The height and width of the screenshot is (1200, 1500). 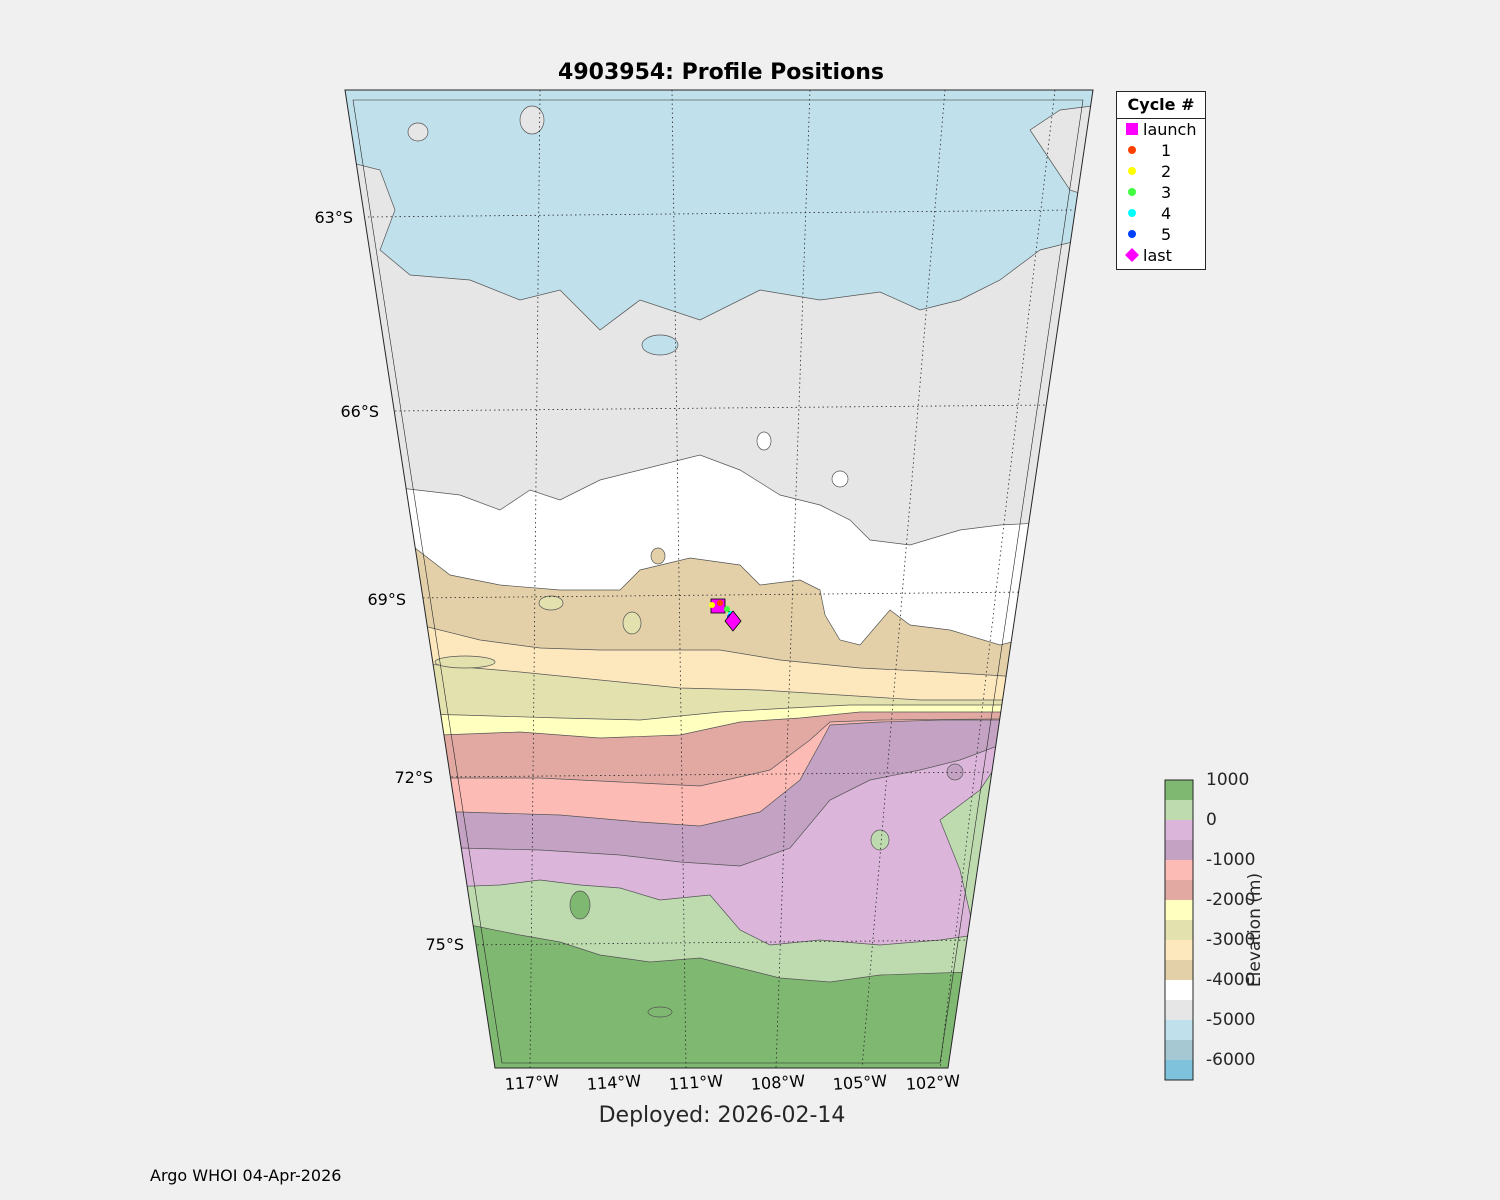 What do you see at coordinates (1170, 129) in the screenshot?
I see `legend-label: launch` at bounding box center [1170, 129].